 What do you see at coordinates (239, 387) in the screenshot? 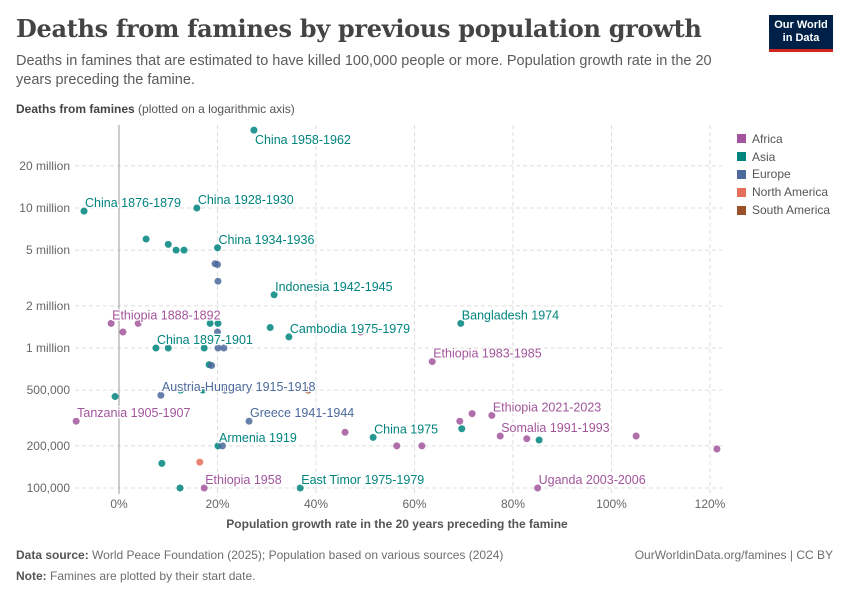
I see `data-label: Austria-Hungary 1915-1918` at bounding box center [239, 387].